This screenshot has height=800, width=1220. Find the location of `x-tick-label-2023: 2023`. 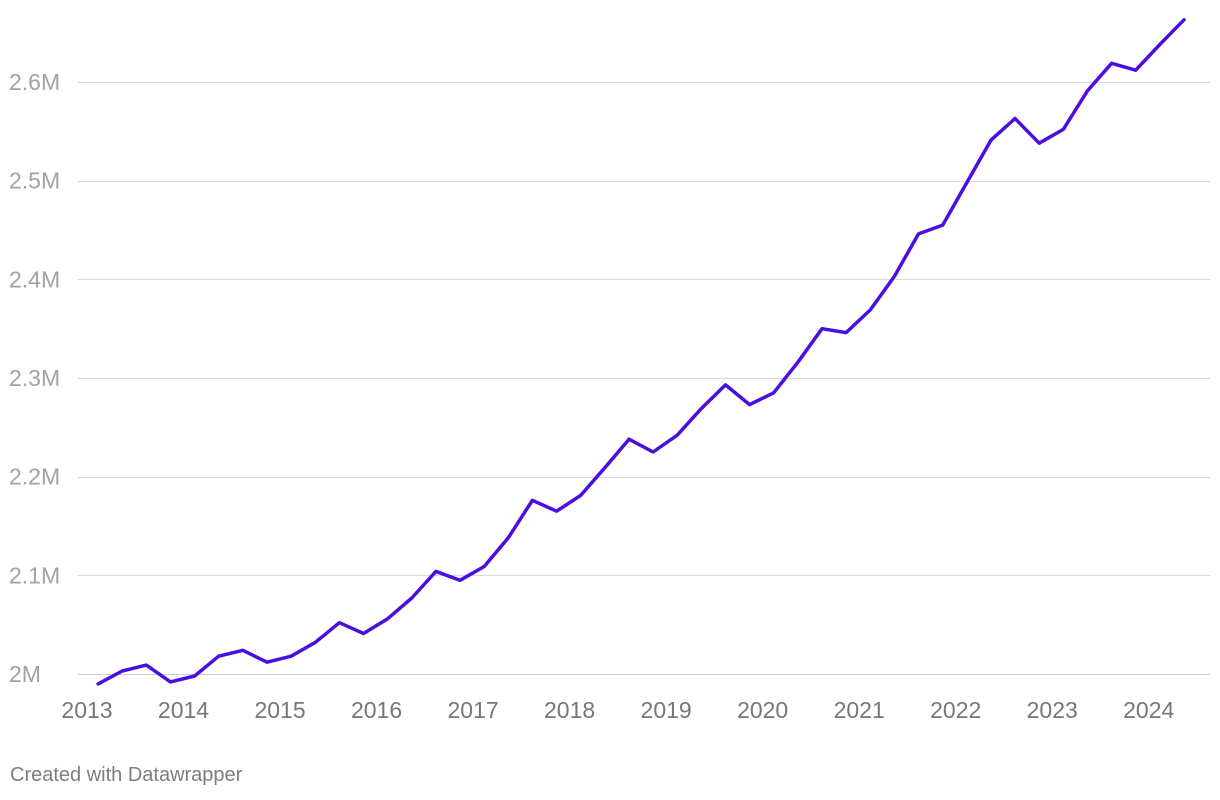

x-tick-label-2023: 2023 is located at coordinates (1052, 710).